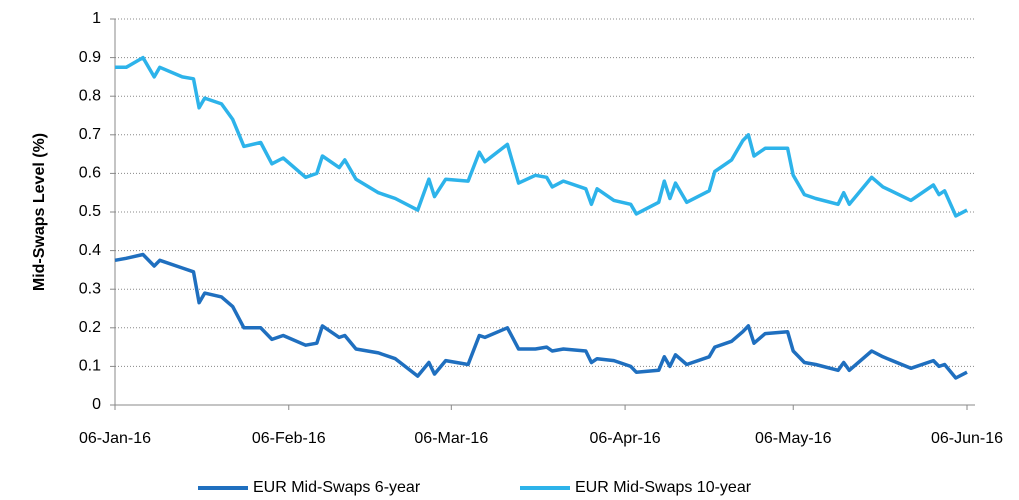  I want to click on x-tick-label: 06-Apr-16, so click(625, 438).